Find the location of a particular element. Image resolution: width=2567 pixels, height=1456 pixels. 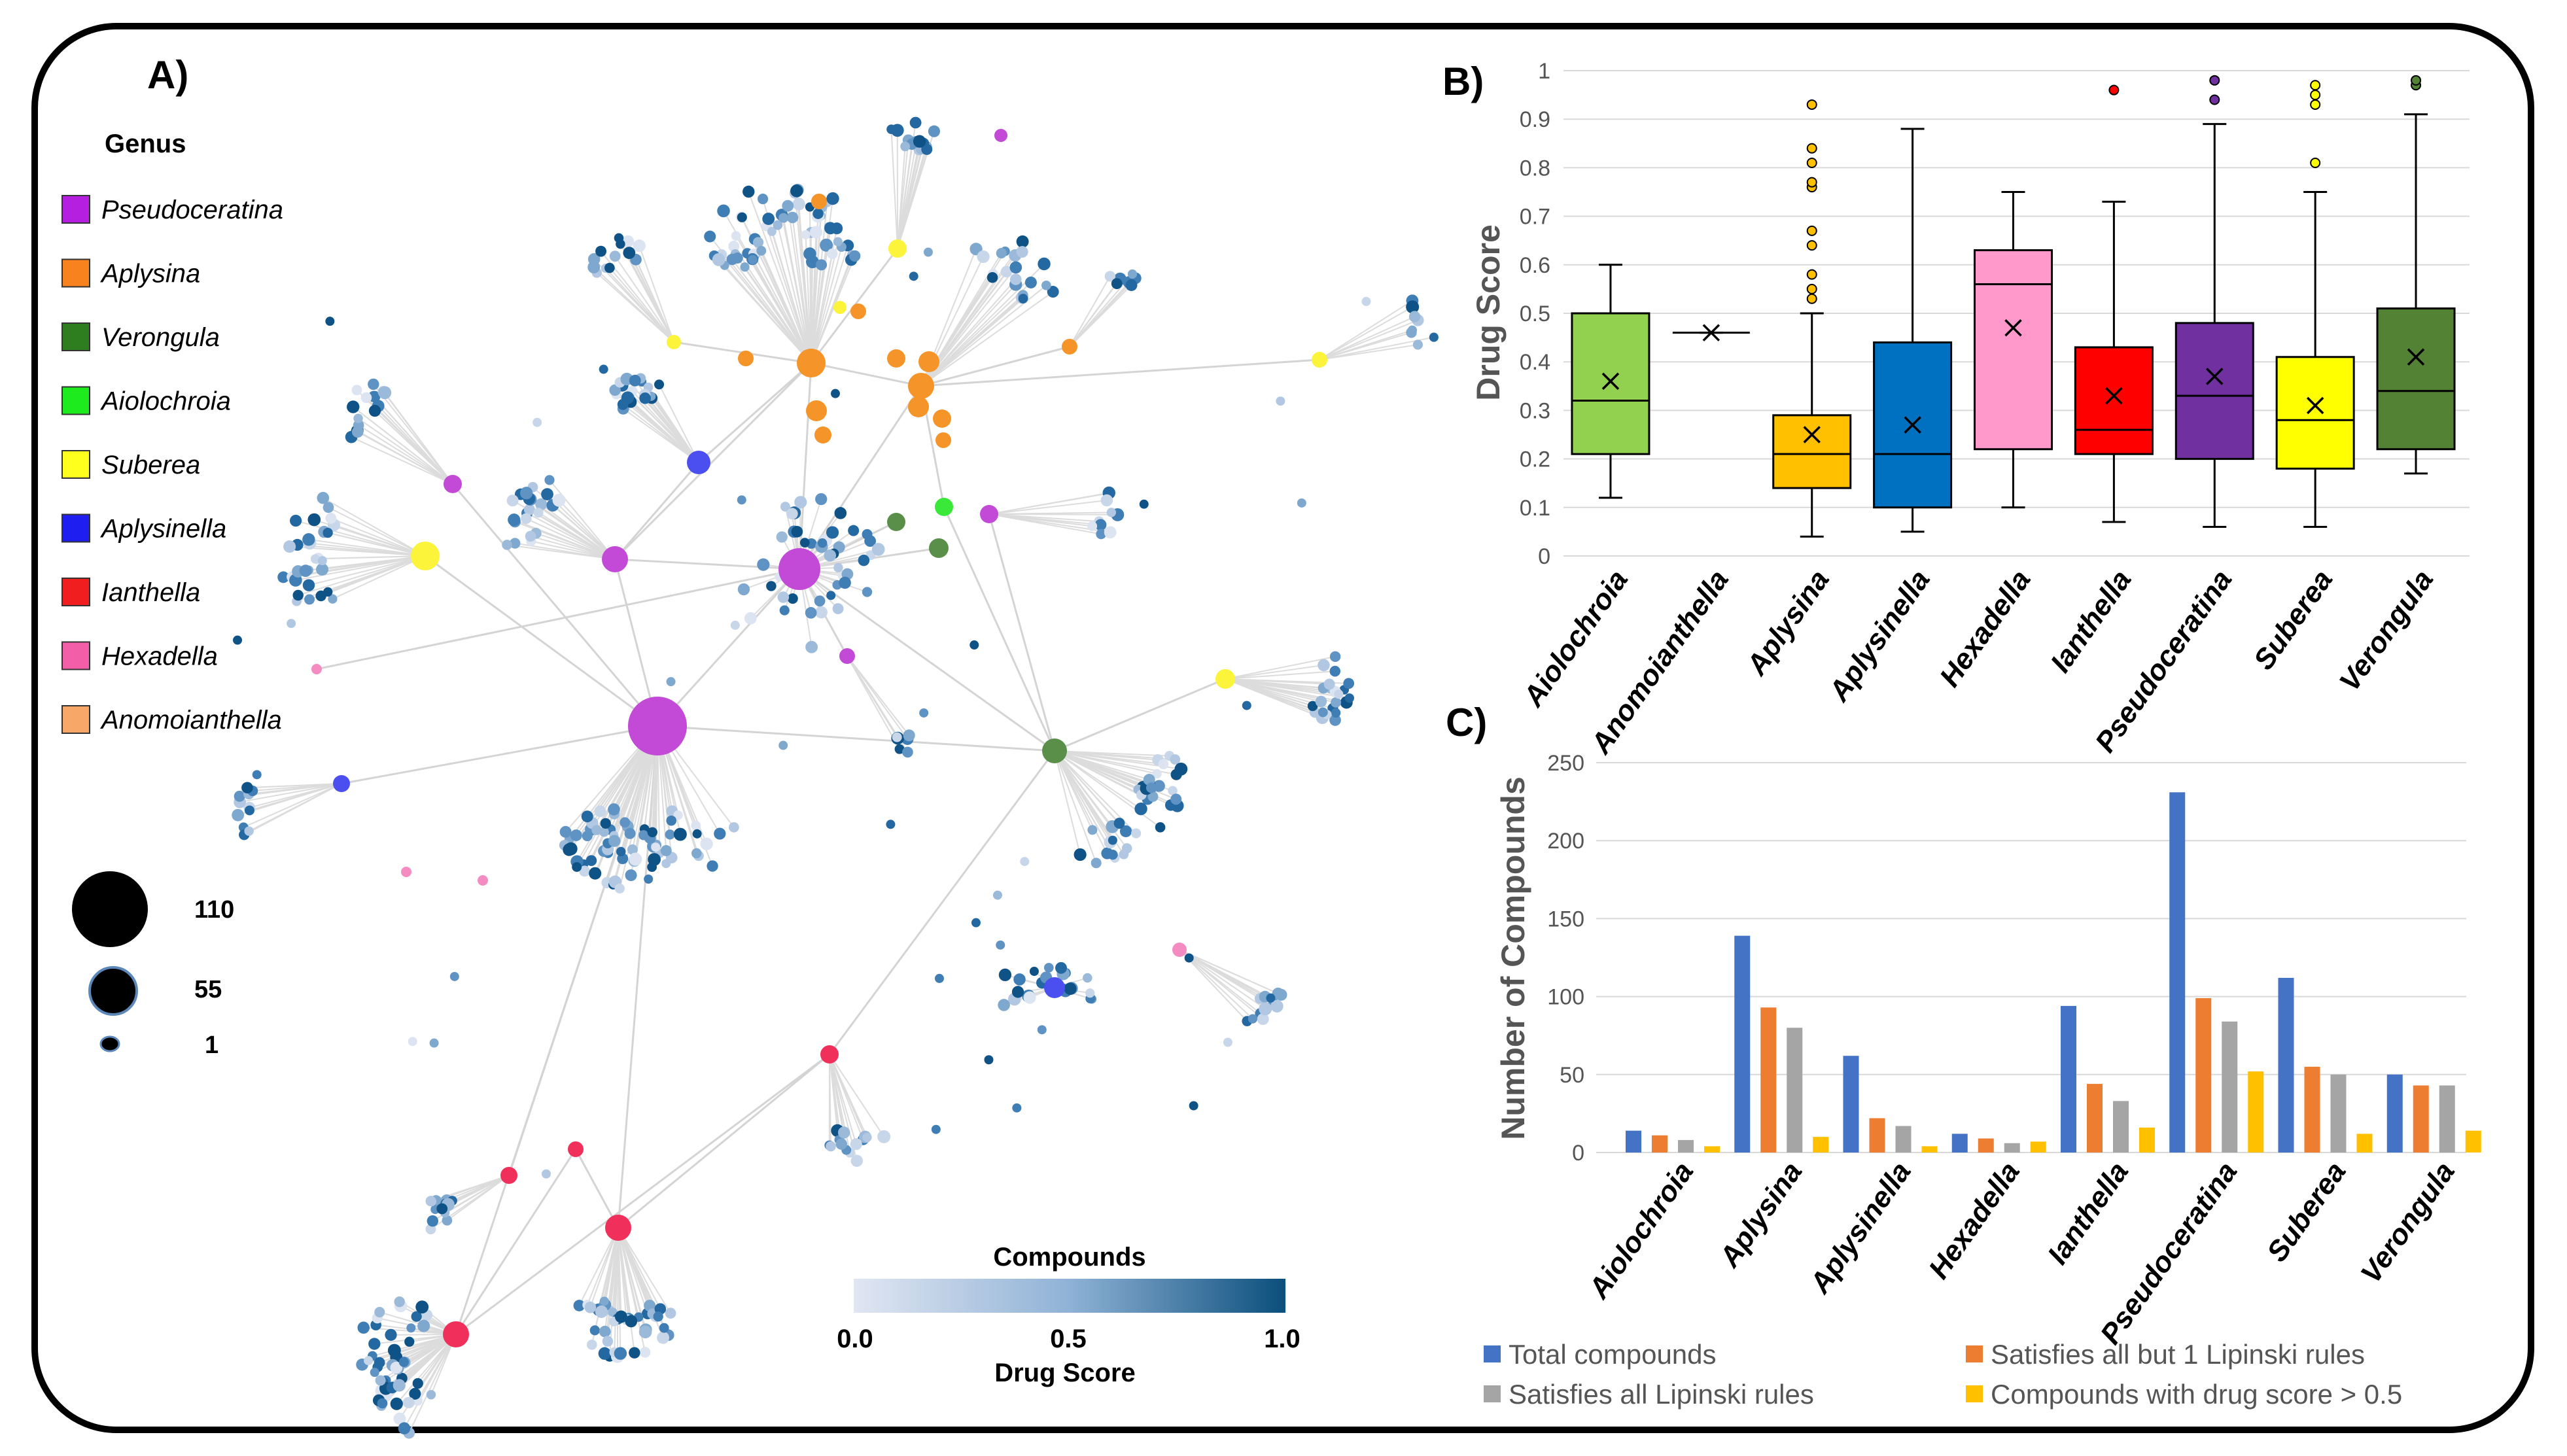

barchart-y-axis-title: Number of Compounds is located at coordinates (1513, 958).